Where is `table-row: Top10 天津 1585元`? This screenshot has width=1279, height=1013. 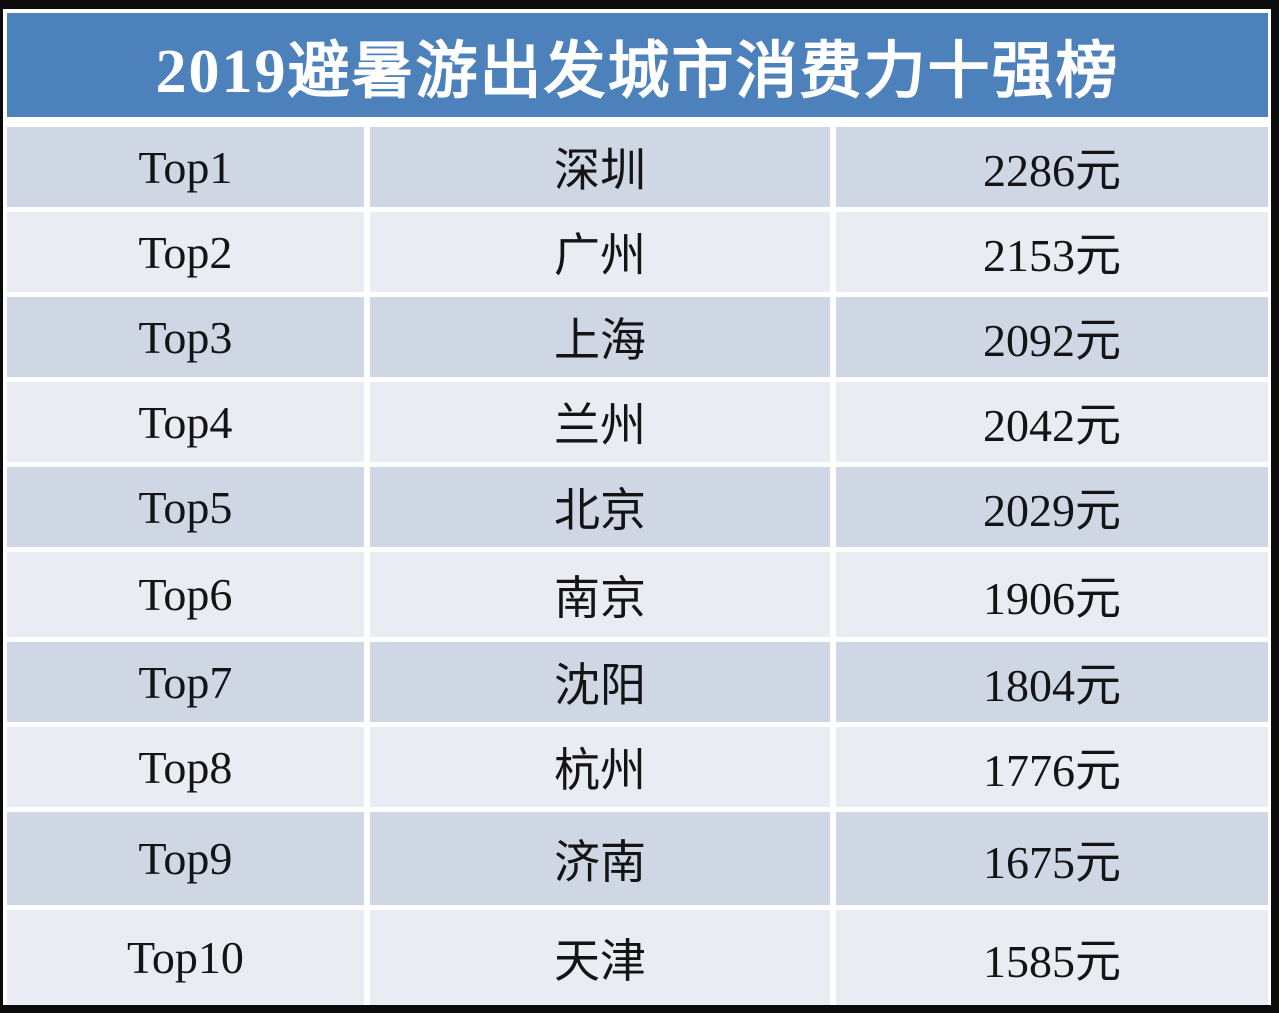 table-row: Top10 天津 1585元 is located at coordinates (637, 957).